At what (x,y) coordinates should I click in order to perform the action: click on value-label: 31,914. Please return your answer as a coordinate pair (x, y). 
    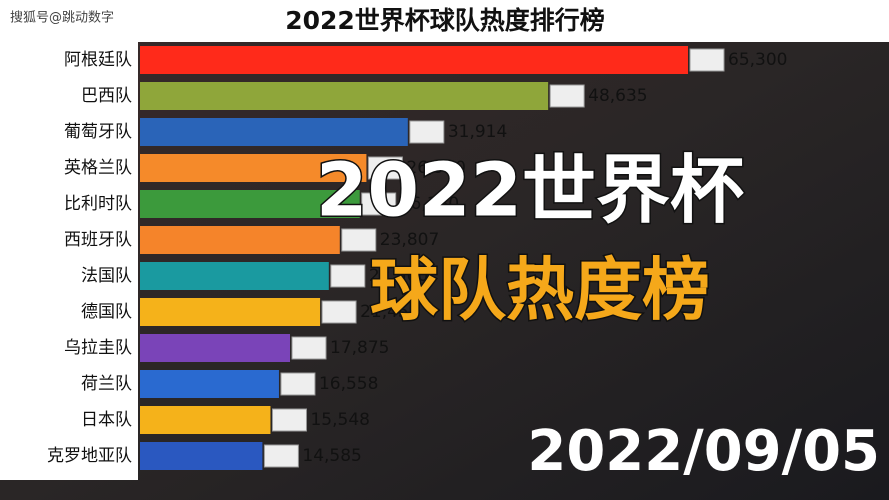
    Looking at the image, I should click on (477, 132).